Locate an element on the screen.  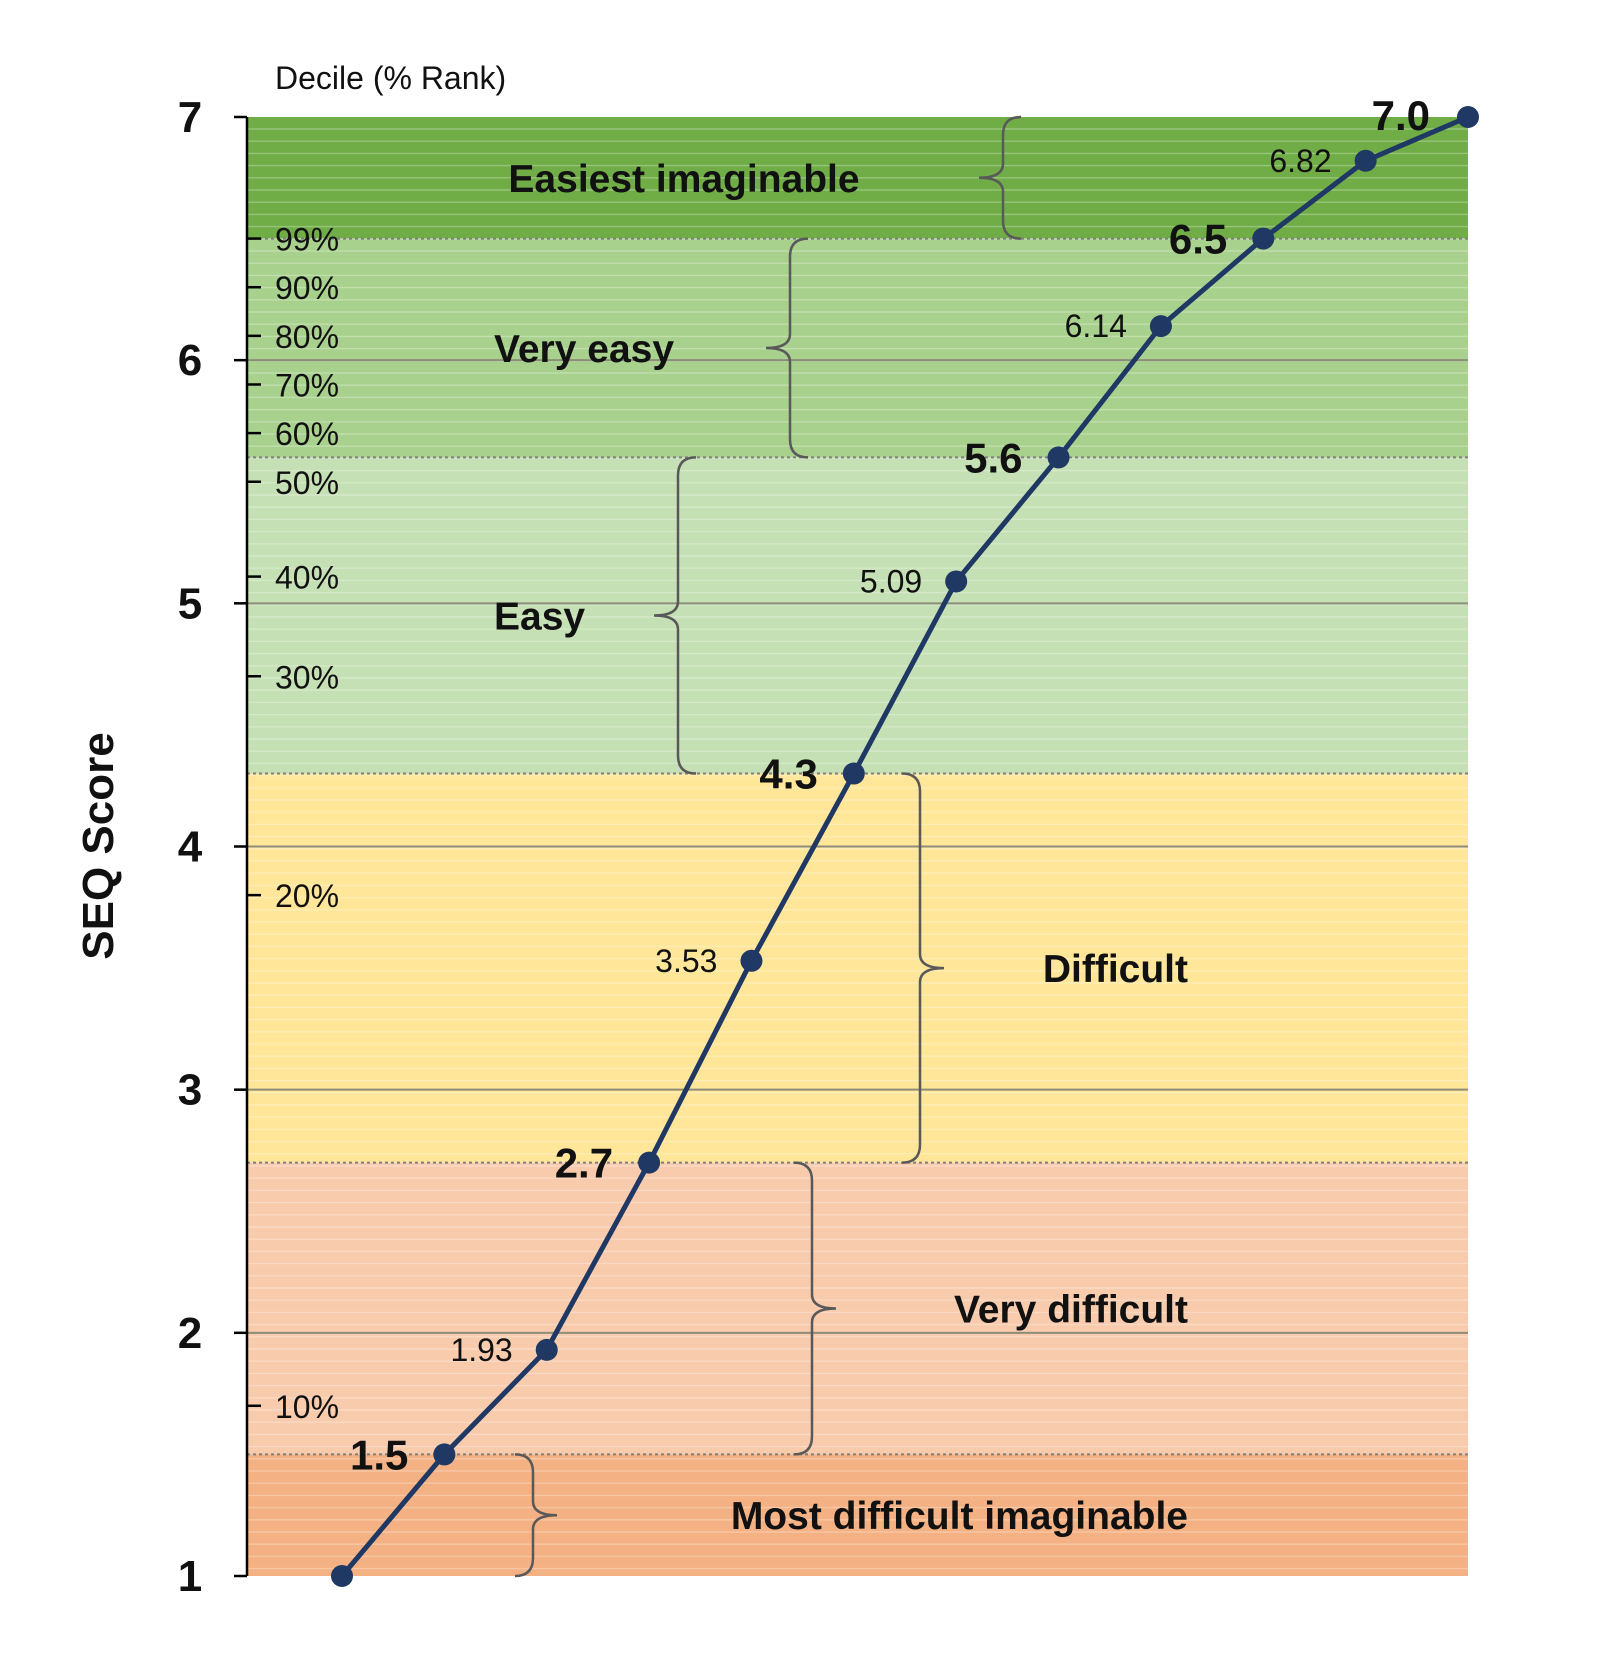
data-label: 6.82 is located at coordinates (1300, 161).